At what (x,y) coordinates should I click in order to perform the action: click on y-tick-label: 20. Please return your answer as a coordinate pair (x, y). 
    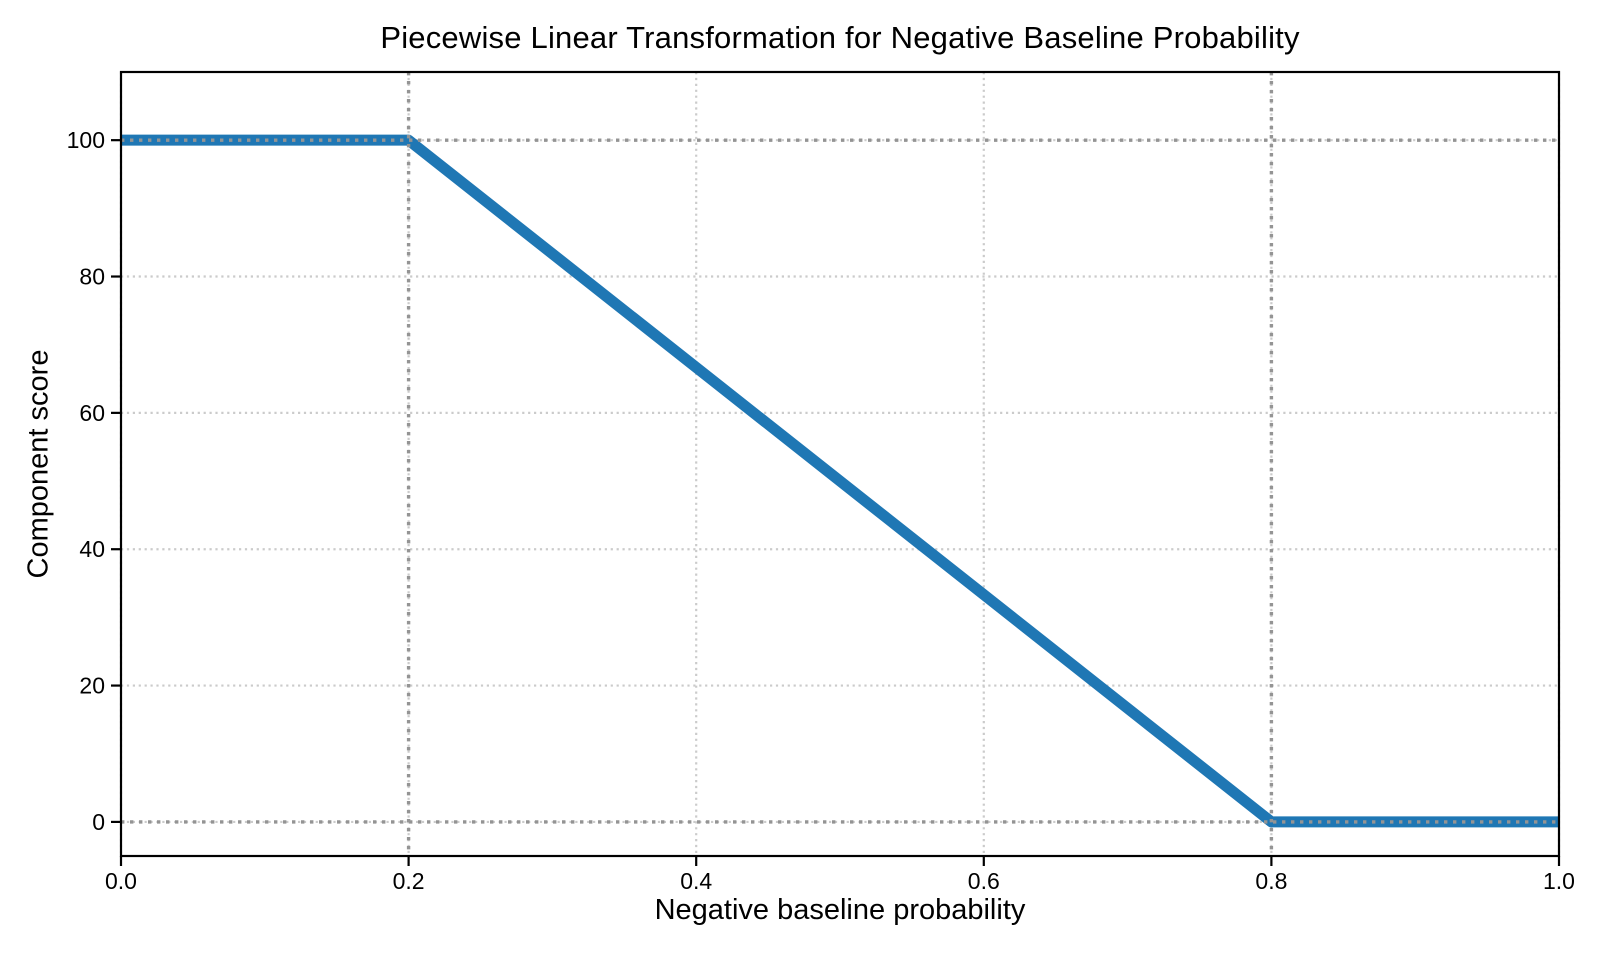
    Looking at the image, I should click on (92, 686).